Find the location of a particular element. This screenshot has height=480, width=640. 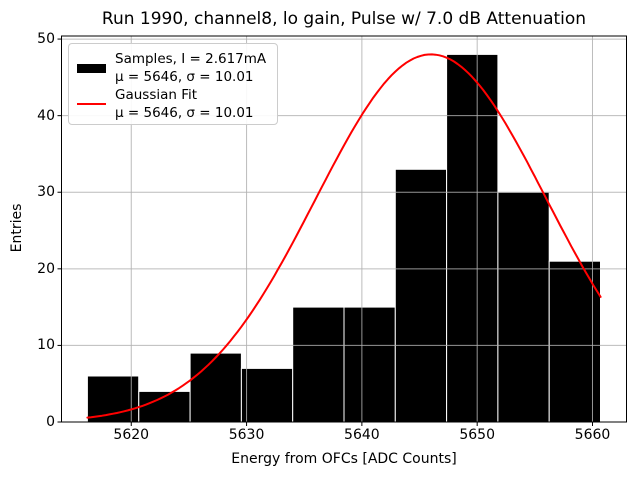

histogram-swatch-icon is located at coordinates (91, 68).